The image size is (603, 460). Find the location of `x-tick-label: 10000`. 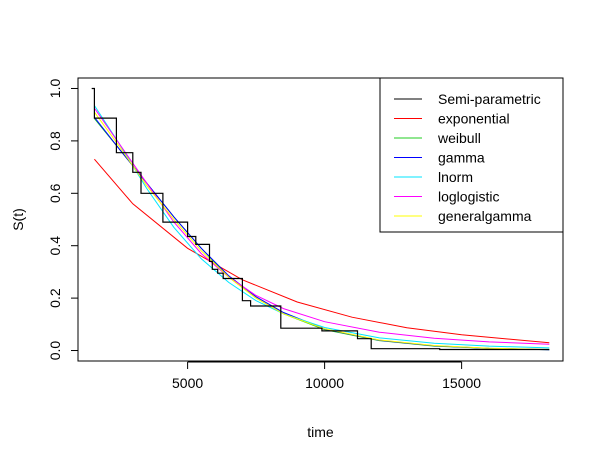

x-tick-label: 10000 is located at coordinates (324, 383).